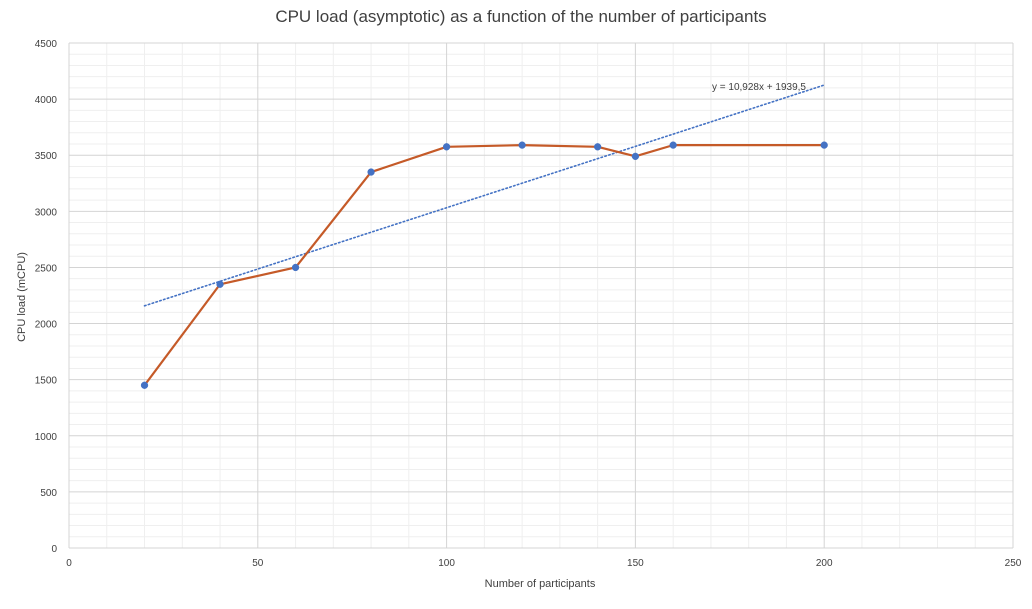  What do you see at coordinates (446, 563) in the screenshot?
I see `x-tick-label: 100` at bounding box center [446, 563].